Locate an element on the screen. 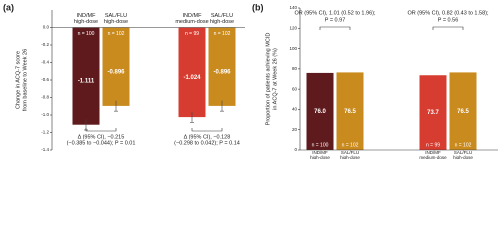 The width and height of the screenshot is (500, 240). y-tick-label: 20 is located at coordinates (295, 129).